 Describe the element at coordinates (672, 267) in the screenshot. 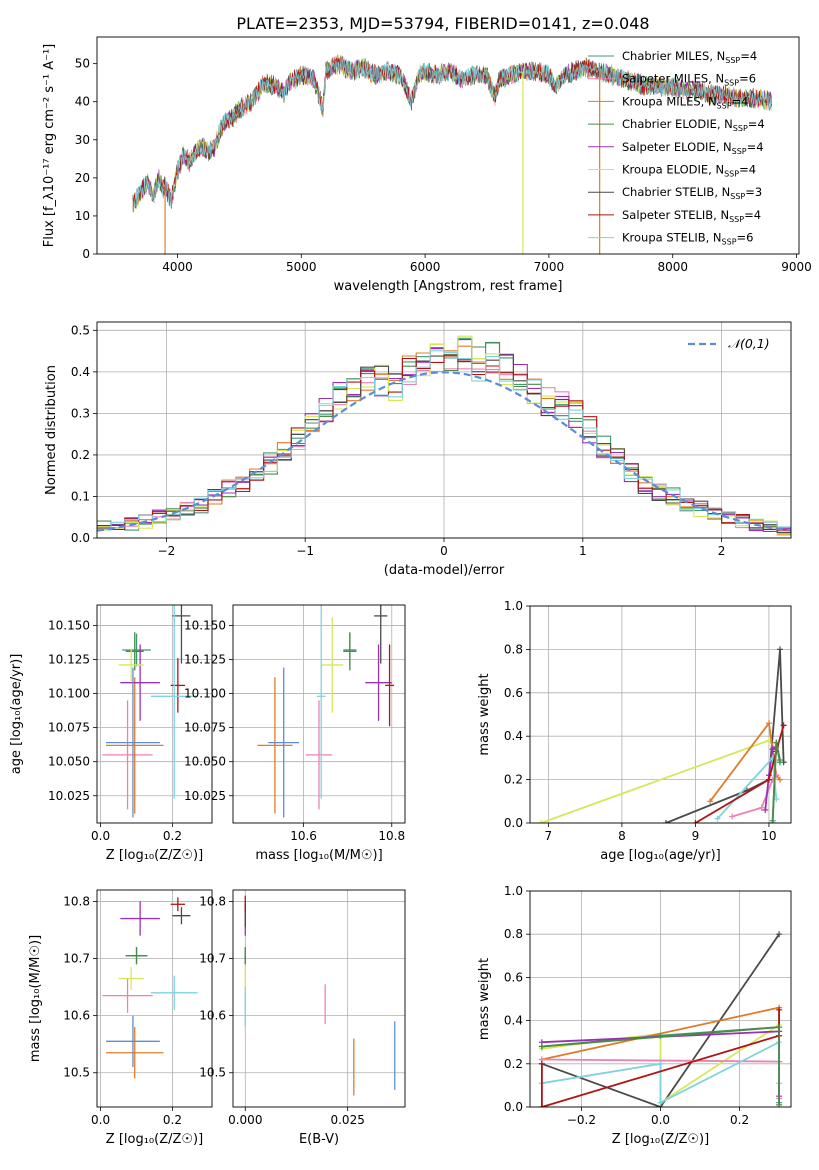

I see `x-tick-label: 8000` at that location.